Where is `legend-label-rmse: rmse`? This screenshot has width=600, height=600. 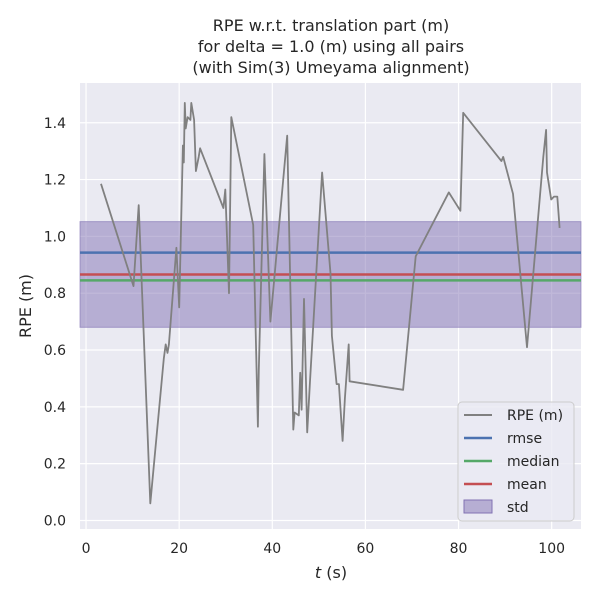 legend-label-rmse: rmse is located at coordinates (524, 439).